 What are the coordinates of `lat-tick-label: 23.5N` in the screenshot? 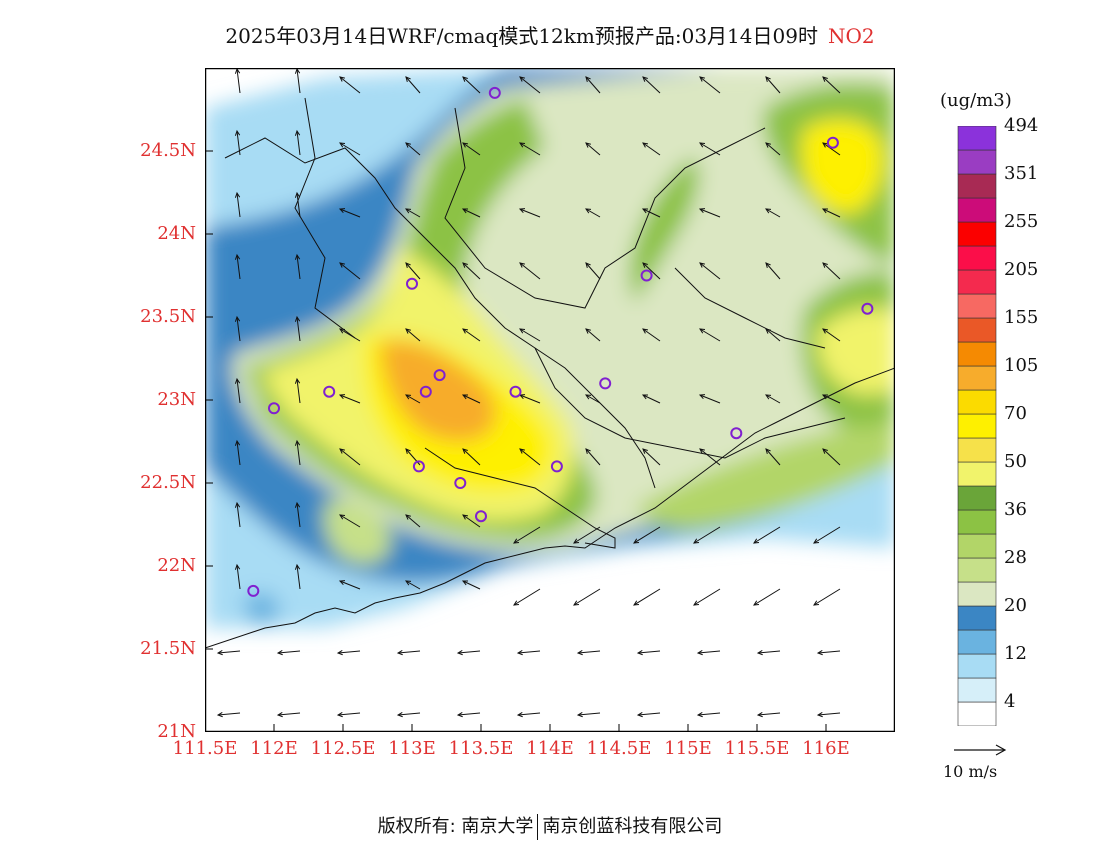 It's located at (168, 316).